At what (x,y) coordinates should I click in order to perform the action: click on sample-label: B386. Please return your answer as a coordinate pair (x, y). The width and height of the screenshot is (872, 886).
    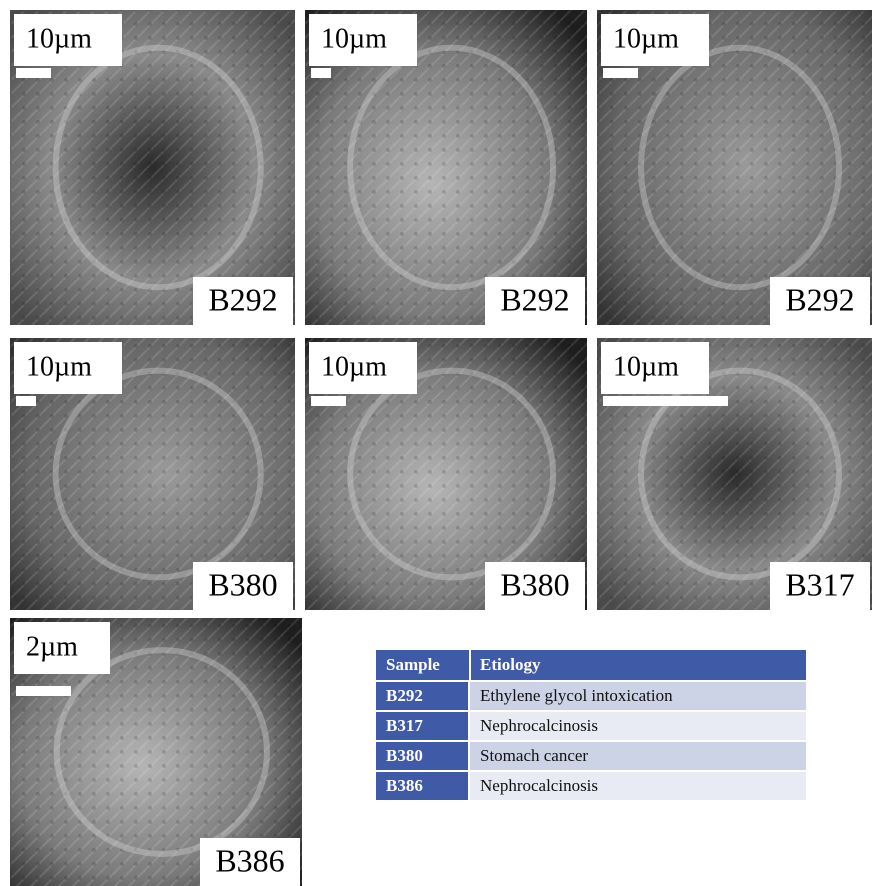
    Looking at the image, I should click on (249, 860).